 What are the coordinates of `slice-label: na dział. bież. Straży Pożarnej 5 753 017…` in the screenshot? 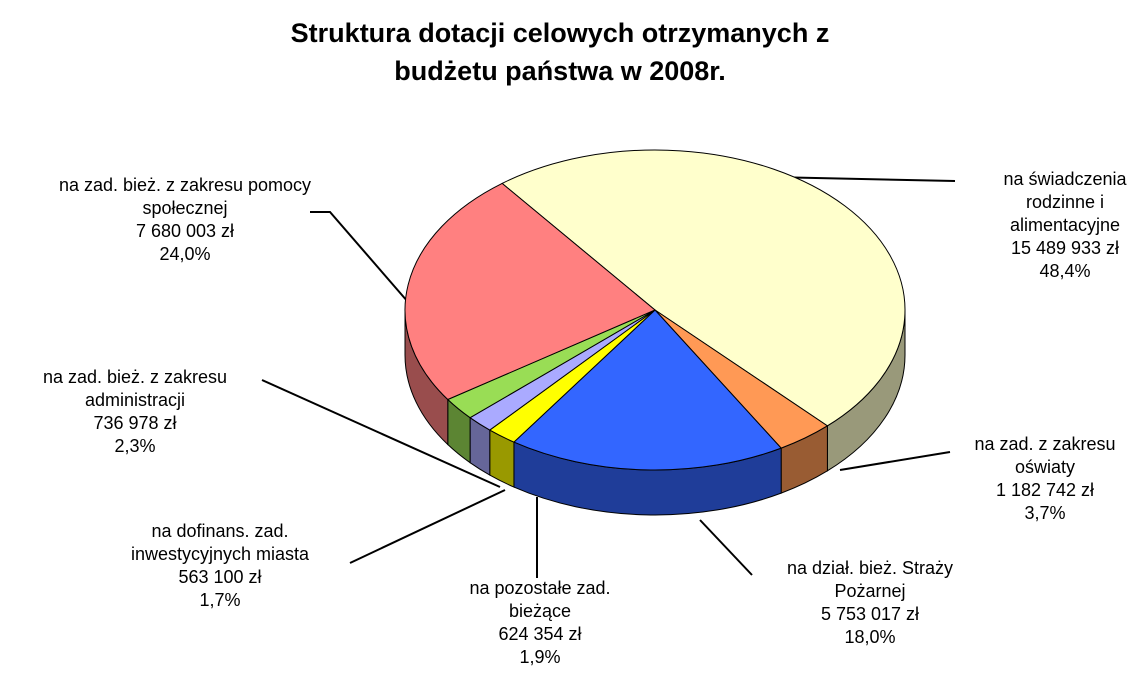 It's located at (870, 603).